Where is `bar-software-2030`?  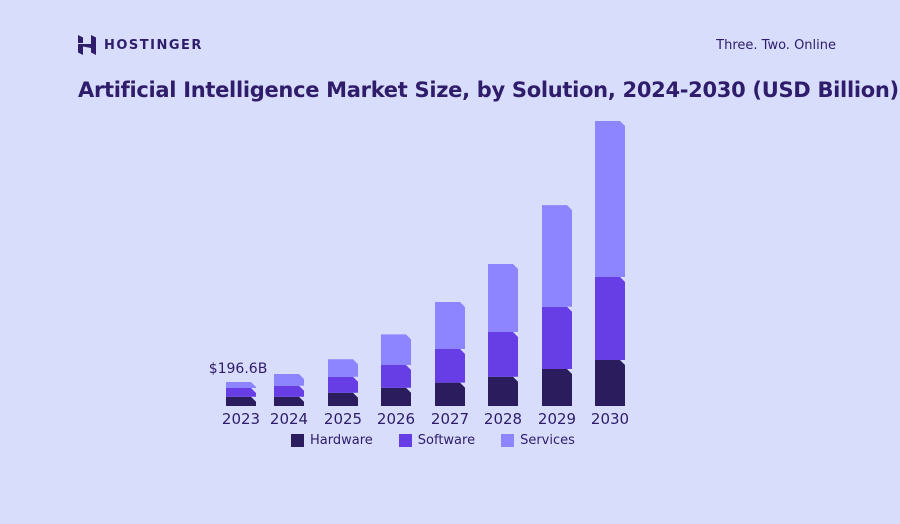 bar-software-2030 is located at coordinates (610, 318).